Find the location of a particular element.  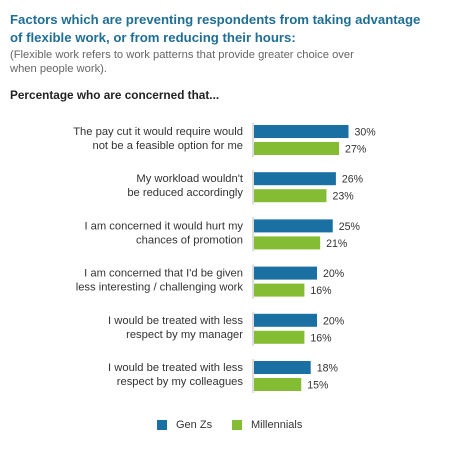

legend-label-gen-zs: Gen Zs is located at coordinates (194, 425).